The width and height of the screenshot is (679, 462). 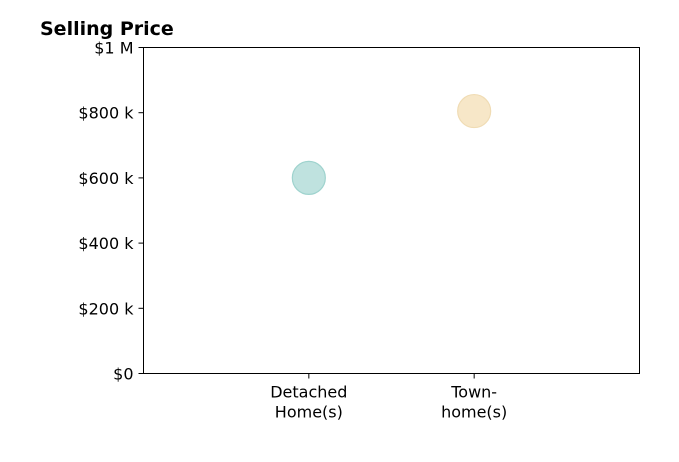 I want to click on x-tick-label: Town-, so click(x=473, y=392).